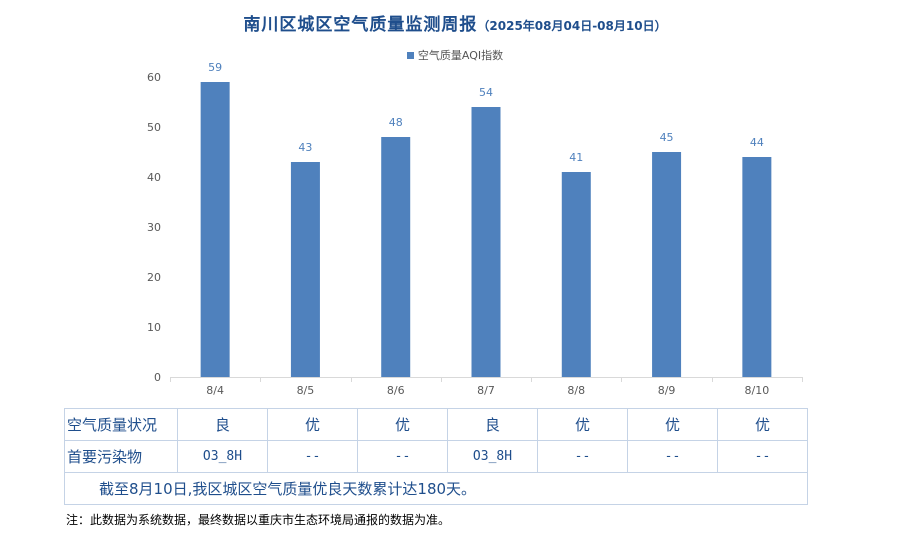 The height and width of the screenshot is (543, 910). What do you see at coordinates (215, 390) in the screenshot?
I see `x-tick-label: 8/4` at bounding box center [215, 390].